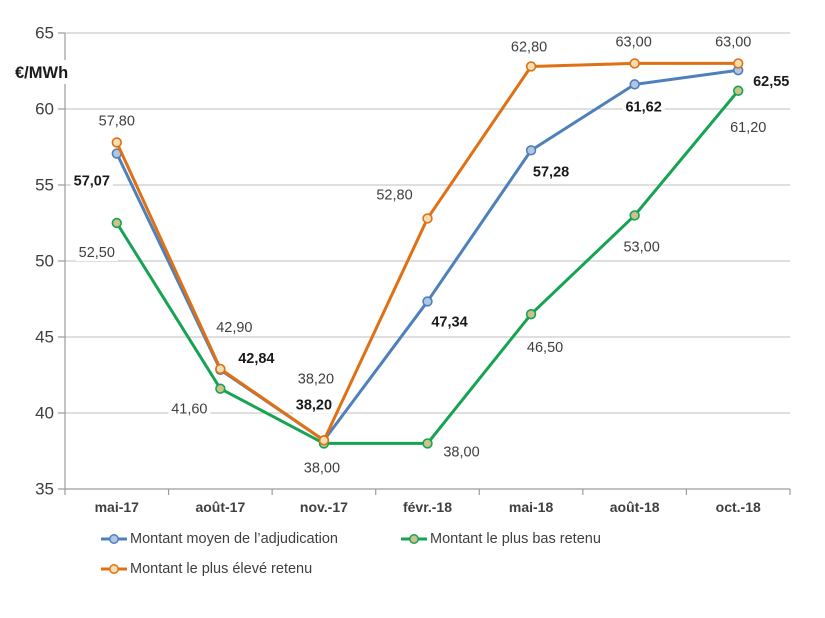 This screenshot has width=825, height=618. I want to click on y-tick-label: 45, so click(44, 337).